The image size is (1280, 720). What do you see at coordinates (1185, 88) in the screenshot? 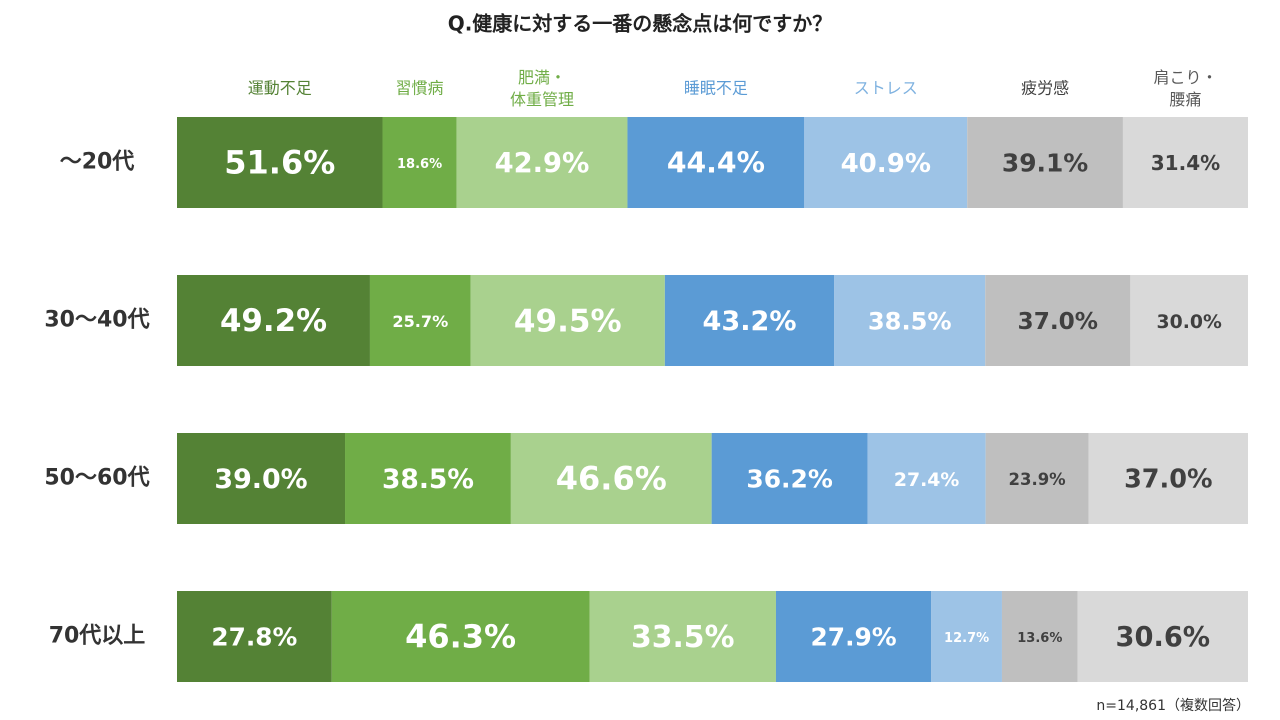
I see `legend-label: 肩こり・腰痛` at bounding box center [1185, 88].